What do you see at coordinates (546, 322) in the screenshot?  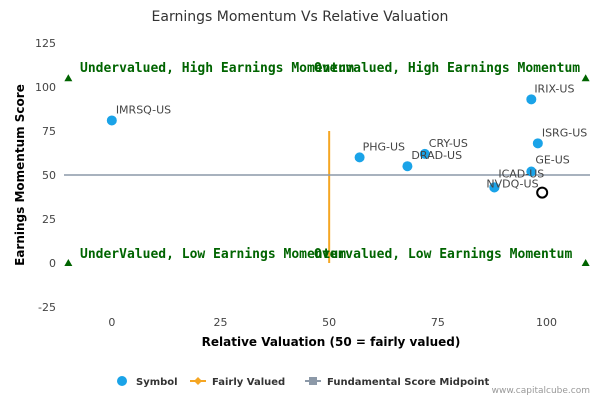 I see `x-tick-label: 100` at bounding box center [546, 322].